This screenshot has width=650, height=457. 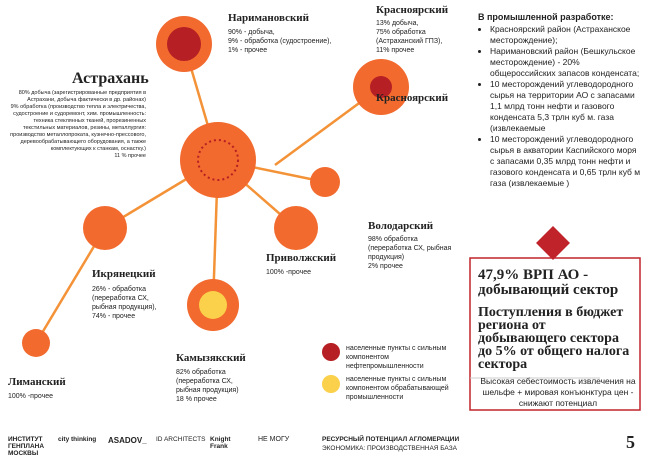 I want to click on district-name: Камызякский, so click(x=211, y=358).